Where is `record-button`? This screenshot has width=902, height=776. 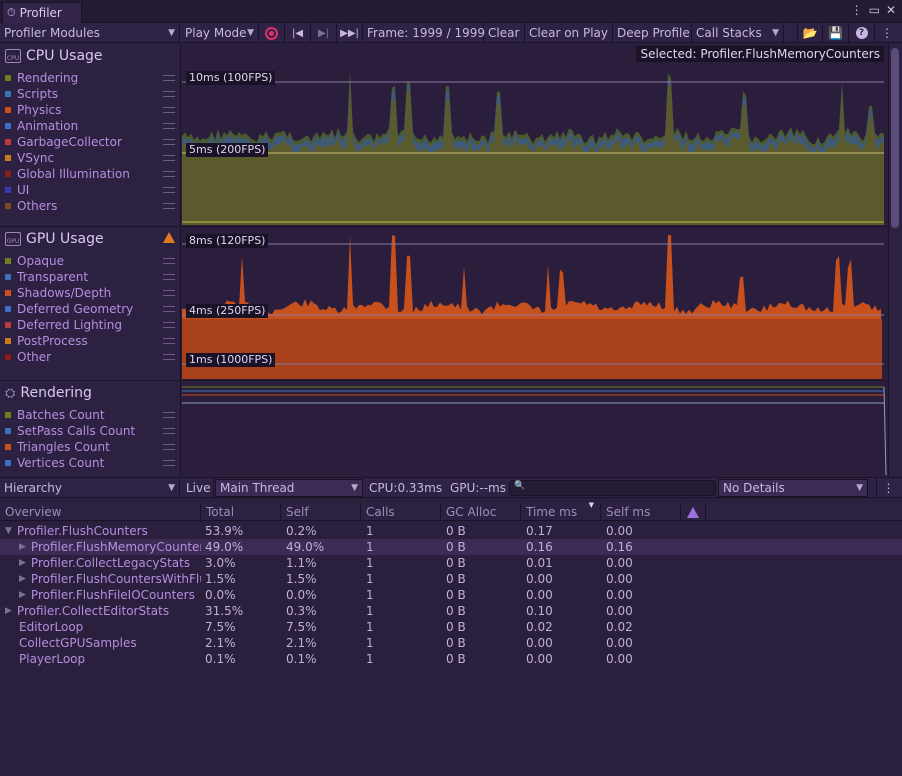 record-button is located at coordinates (272, 33).